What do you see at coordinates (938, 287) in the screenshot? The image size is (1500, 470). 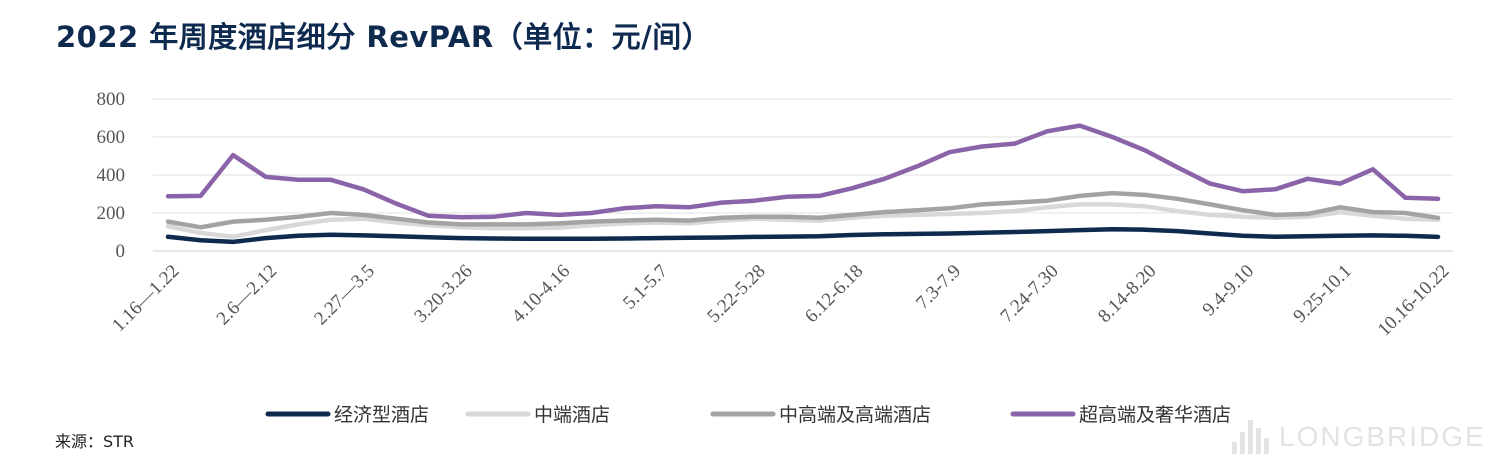 I see `x-tick-label: 7.3-7.9` at bounding box center [938, 287].